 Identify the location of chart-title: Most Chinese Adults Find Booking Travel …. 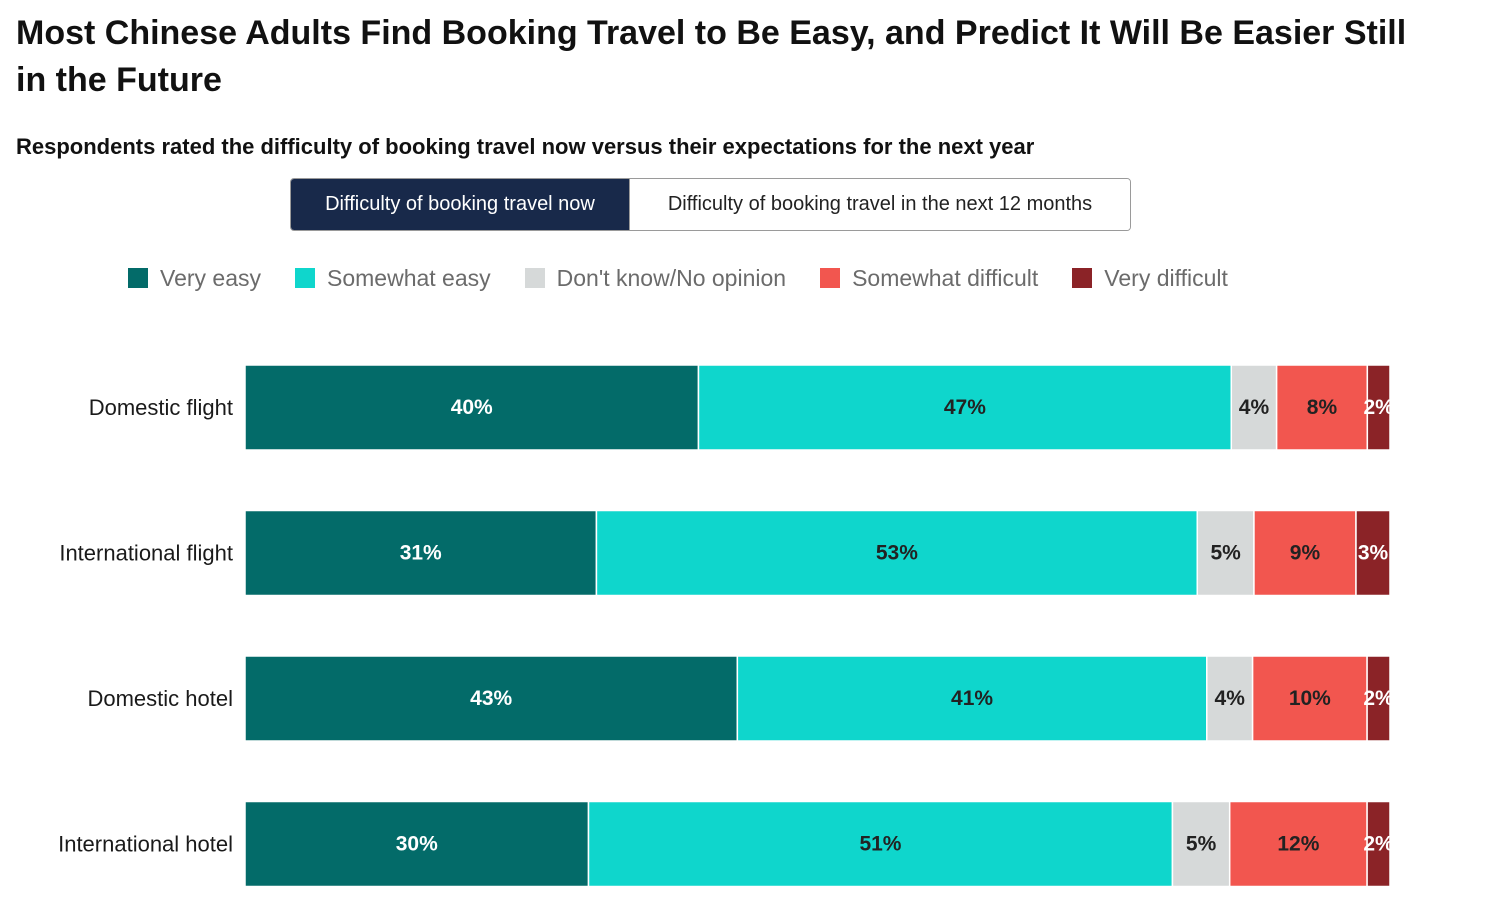
(711, 56).